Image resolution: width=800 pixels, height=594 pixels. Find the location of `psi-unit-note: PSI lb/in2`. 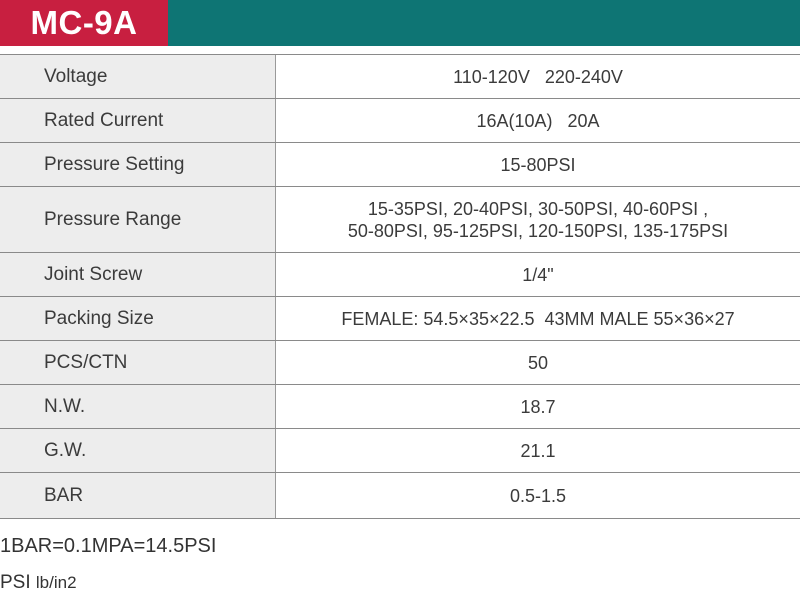

psi-unit-note: PSI lb/in2 is located at coordinates (38, 583).